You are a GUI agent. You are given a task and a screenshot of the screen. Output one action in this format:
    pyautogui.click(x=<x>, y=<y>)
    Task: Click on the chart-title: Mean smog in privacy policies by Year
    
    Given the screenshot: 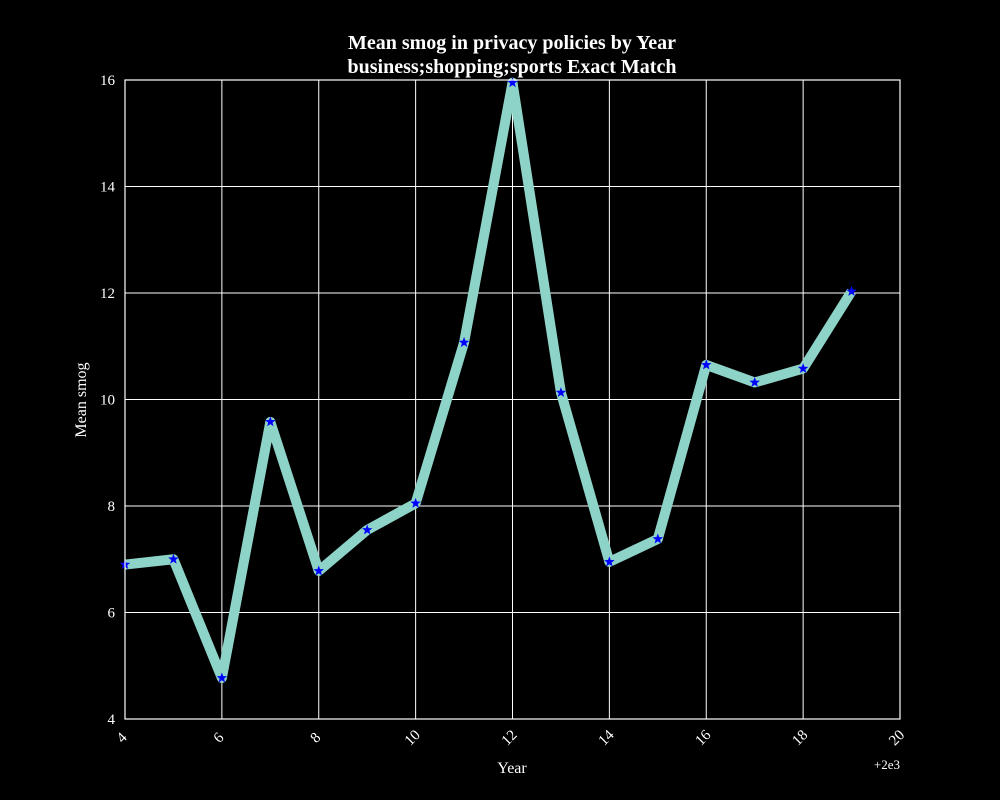 What is the action you would take?
    pyautogui.click(x=512, y=43)
    